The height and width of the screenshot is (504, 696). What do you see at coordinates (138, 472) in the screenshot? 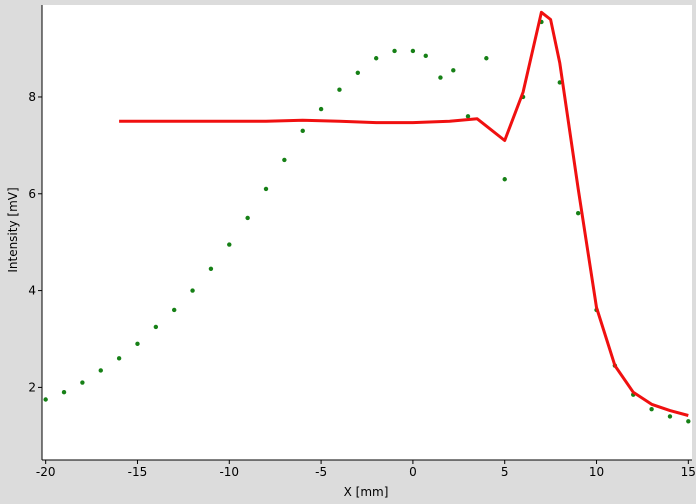
I see `x-tick-label: -15` at bounding box center [138, 472].